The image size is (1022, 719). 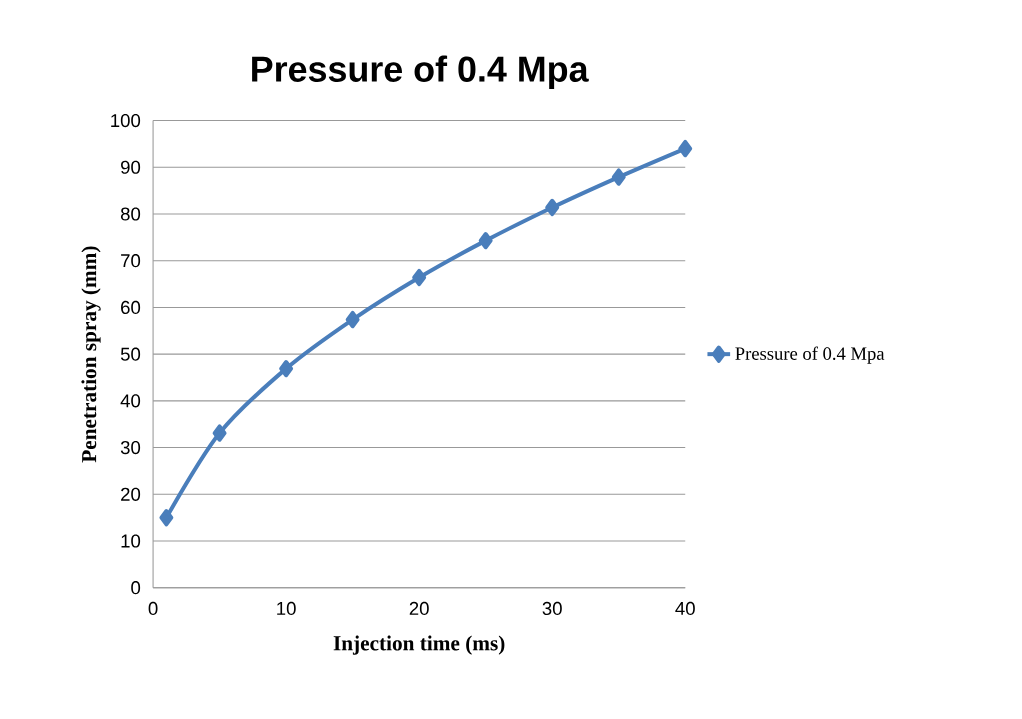 I want to click on x-tick-label: 40, so click(x=685, y=608).